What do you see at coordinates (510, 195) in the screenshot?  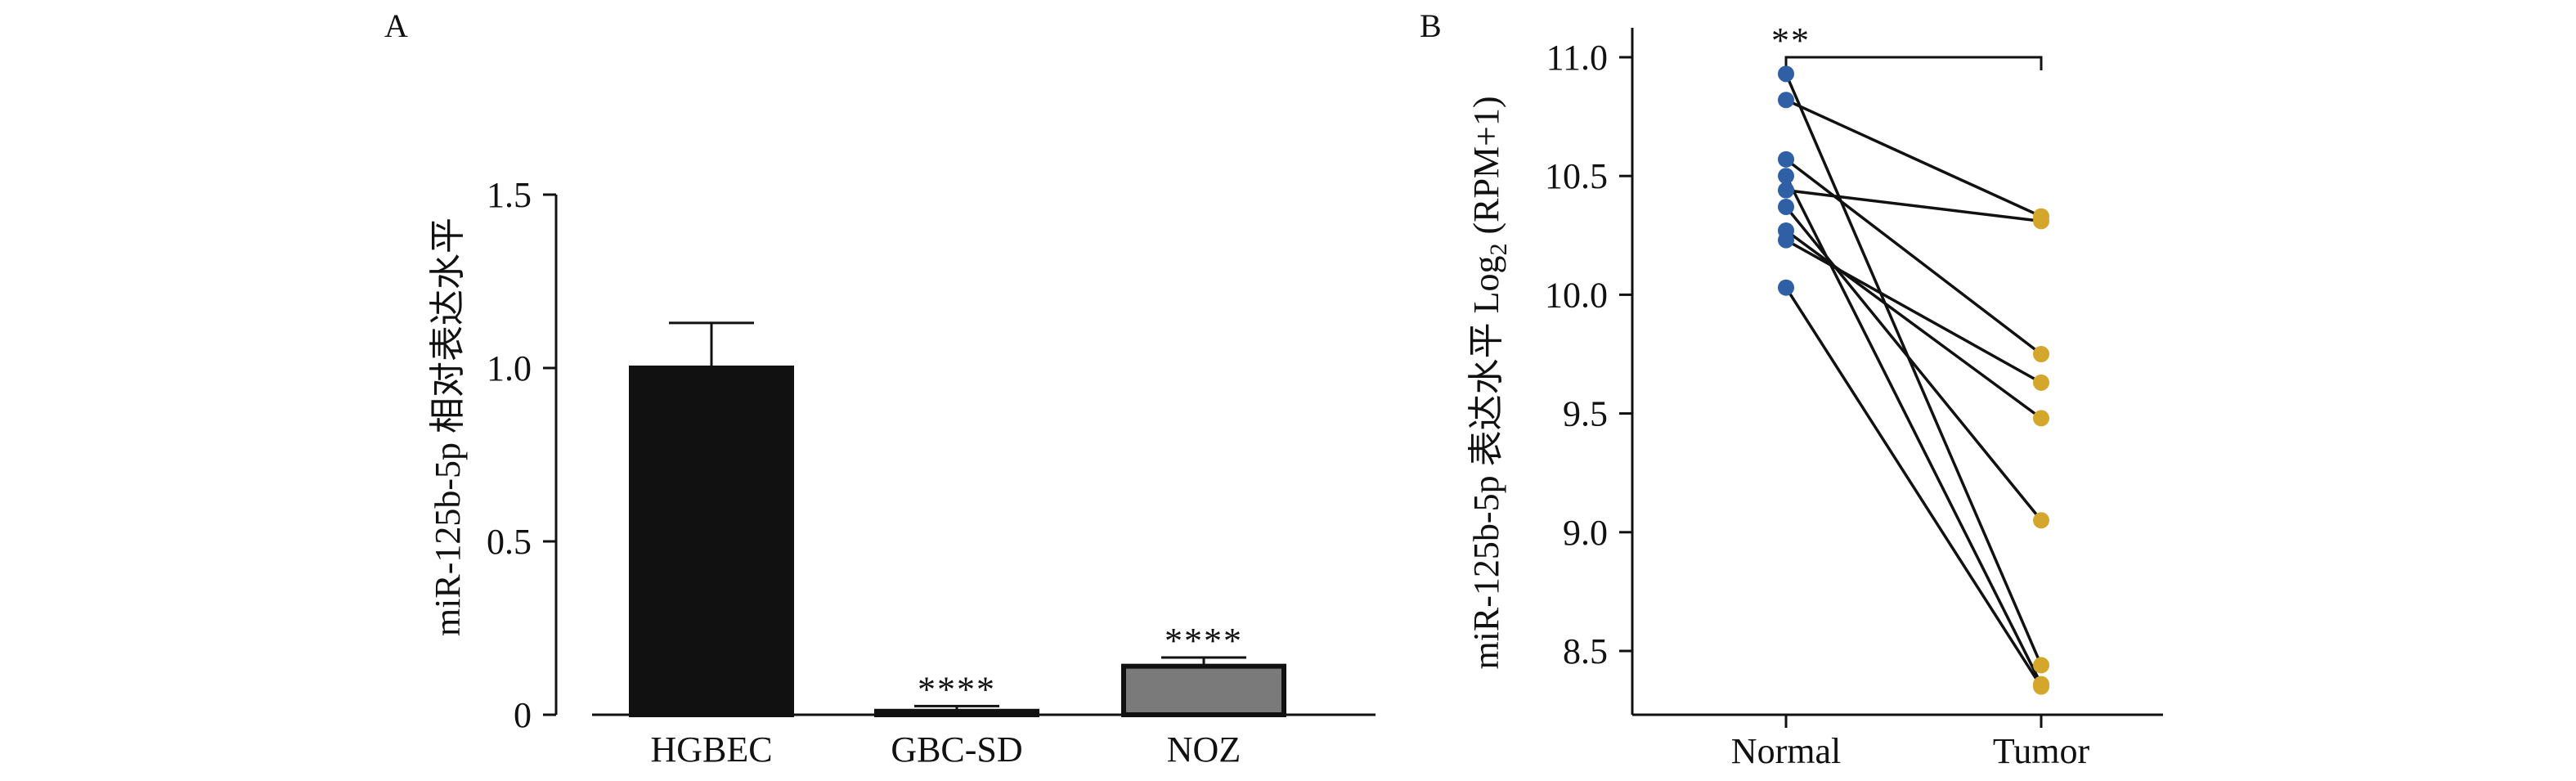 I see `panel-a-y-tick-label: 1.5` at bounding box center [510, 195].